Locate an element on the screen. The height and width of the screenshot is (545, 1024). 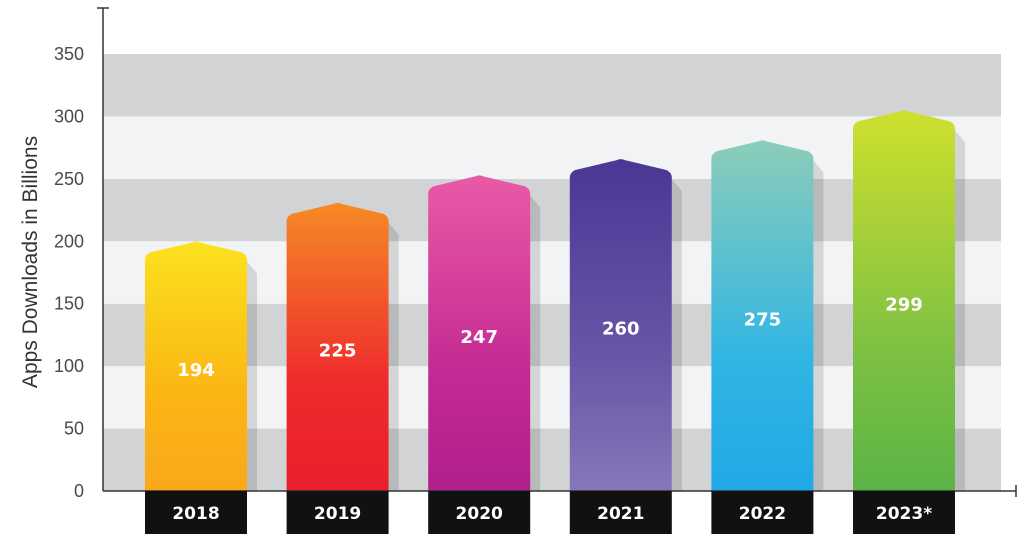
bar-2021 is located at coordinates (620, 325).